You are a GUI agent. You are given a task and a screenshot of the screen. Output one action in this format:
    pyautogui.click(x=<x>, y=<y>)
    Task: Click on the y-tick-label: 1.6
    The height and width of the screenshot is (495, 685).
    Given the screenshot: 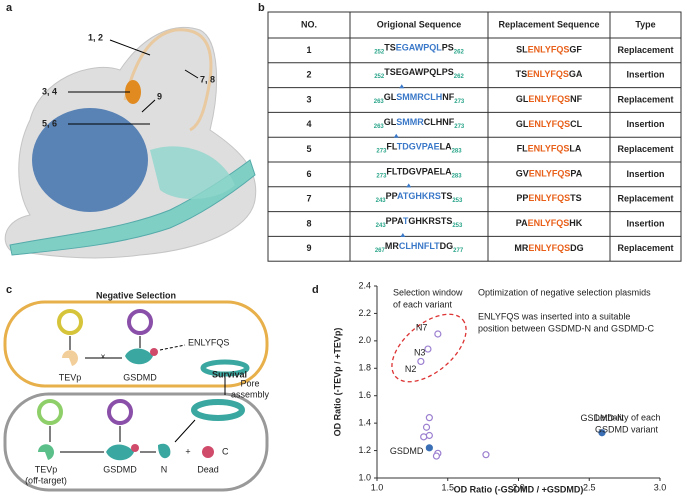 What is the action you would take?
    pyautogui.click(x=364, y=395)
    